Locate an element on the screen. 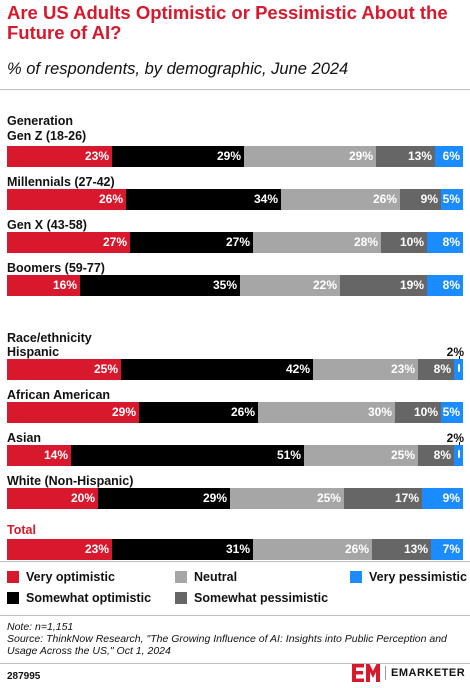 The width and height of the screenshot is (470, 688). data-label: 20% is located at coordinates (82, 498).